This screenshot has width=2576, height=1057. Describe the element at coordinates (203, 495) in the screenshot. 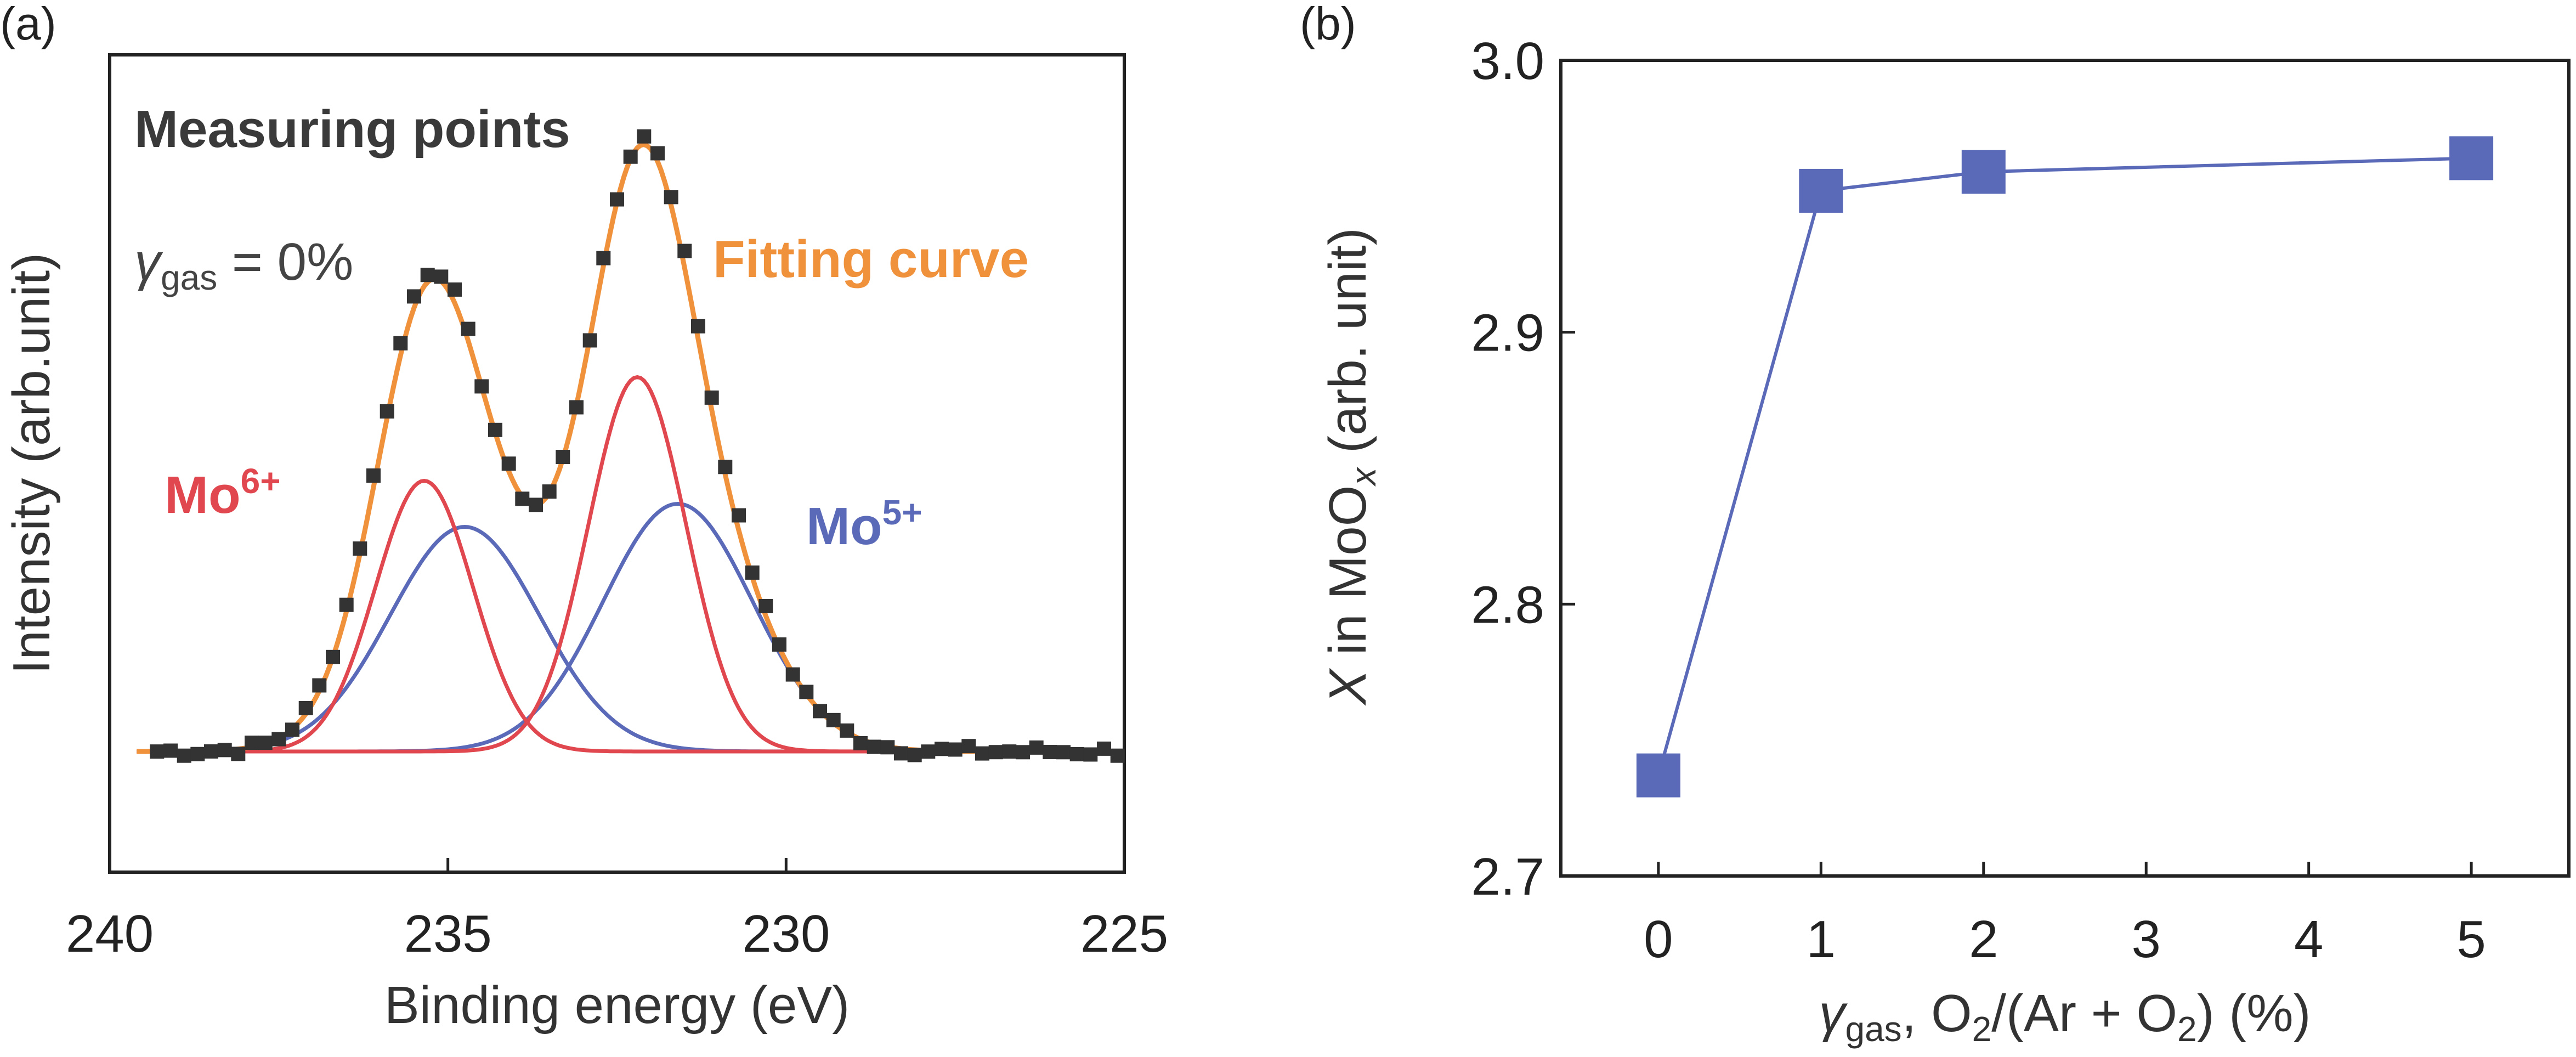

I see `mo6-base: Mo` at that location.